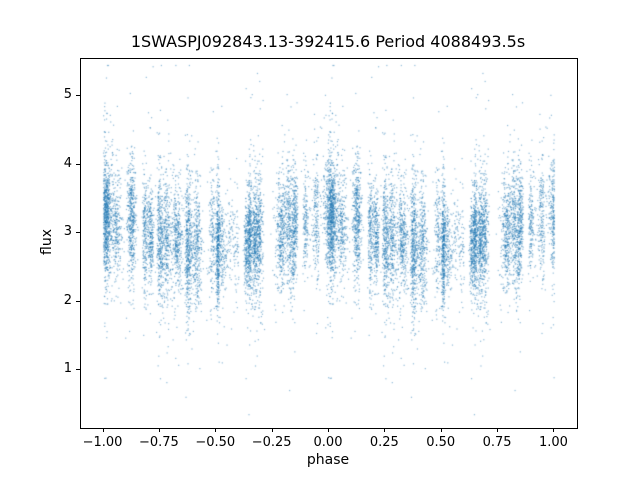 This screenshot has height=480, width=640. Describe the element at coordinates (67, 232) in the screenshot. I see `y-tick-label: 3` at that location.